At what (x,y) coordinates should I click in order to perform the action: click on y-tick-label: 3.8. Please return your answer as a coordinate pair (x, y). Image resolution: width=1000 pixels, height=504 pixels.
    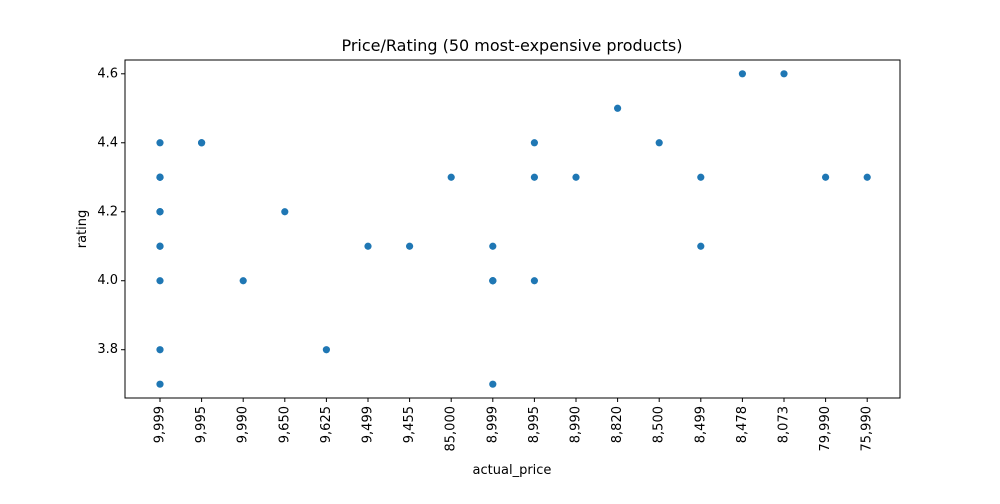
    Looking at the image, I should click on (107, 349).